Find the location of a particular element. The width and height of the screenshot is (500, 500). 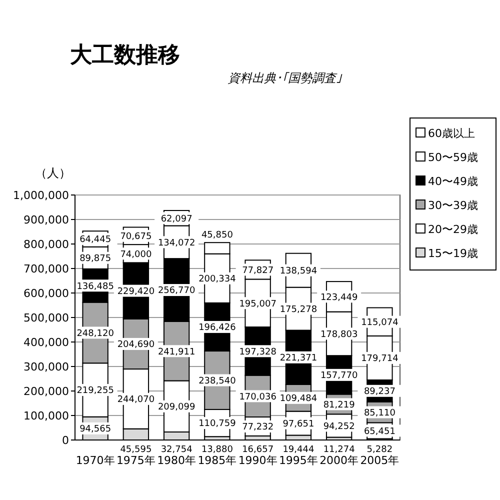

chart-title: 大工数推移 is located at coordinates (125, 55).